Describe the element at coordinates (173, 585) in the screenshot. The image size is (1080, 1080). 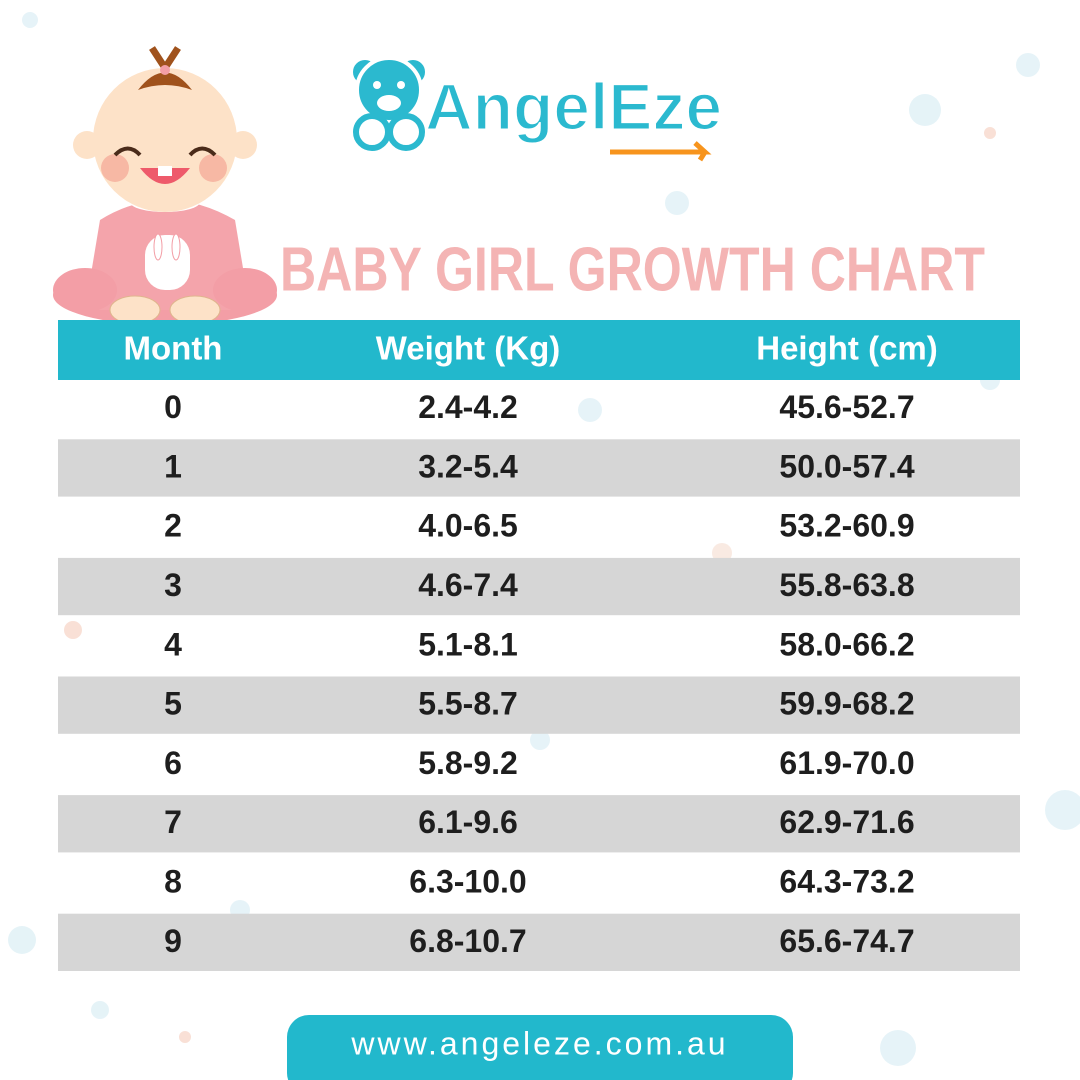
I see `table-cell: 3` at that location.